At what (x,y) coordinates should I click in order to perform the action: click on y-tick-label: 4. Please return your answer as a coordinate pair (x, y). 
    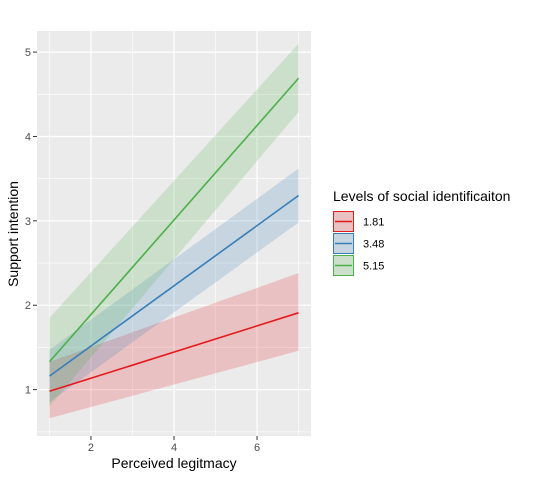
    Looking at the image, I should click on (28, 137).